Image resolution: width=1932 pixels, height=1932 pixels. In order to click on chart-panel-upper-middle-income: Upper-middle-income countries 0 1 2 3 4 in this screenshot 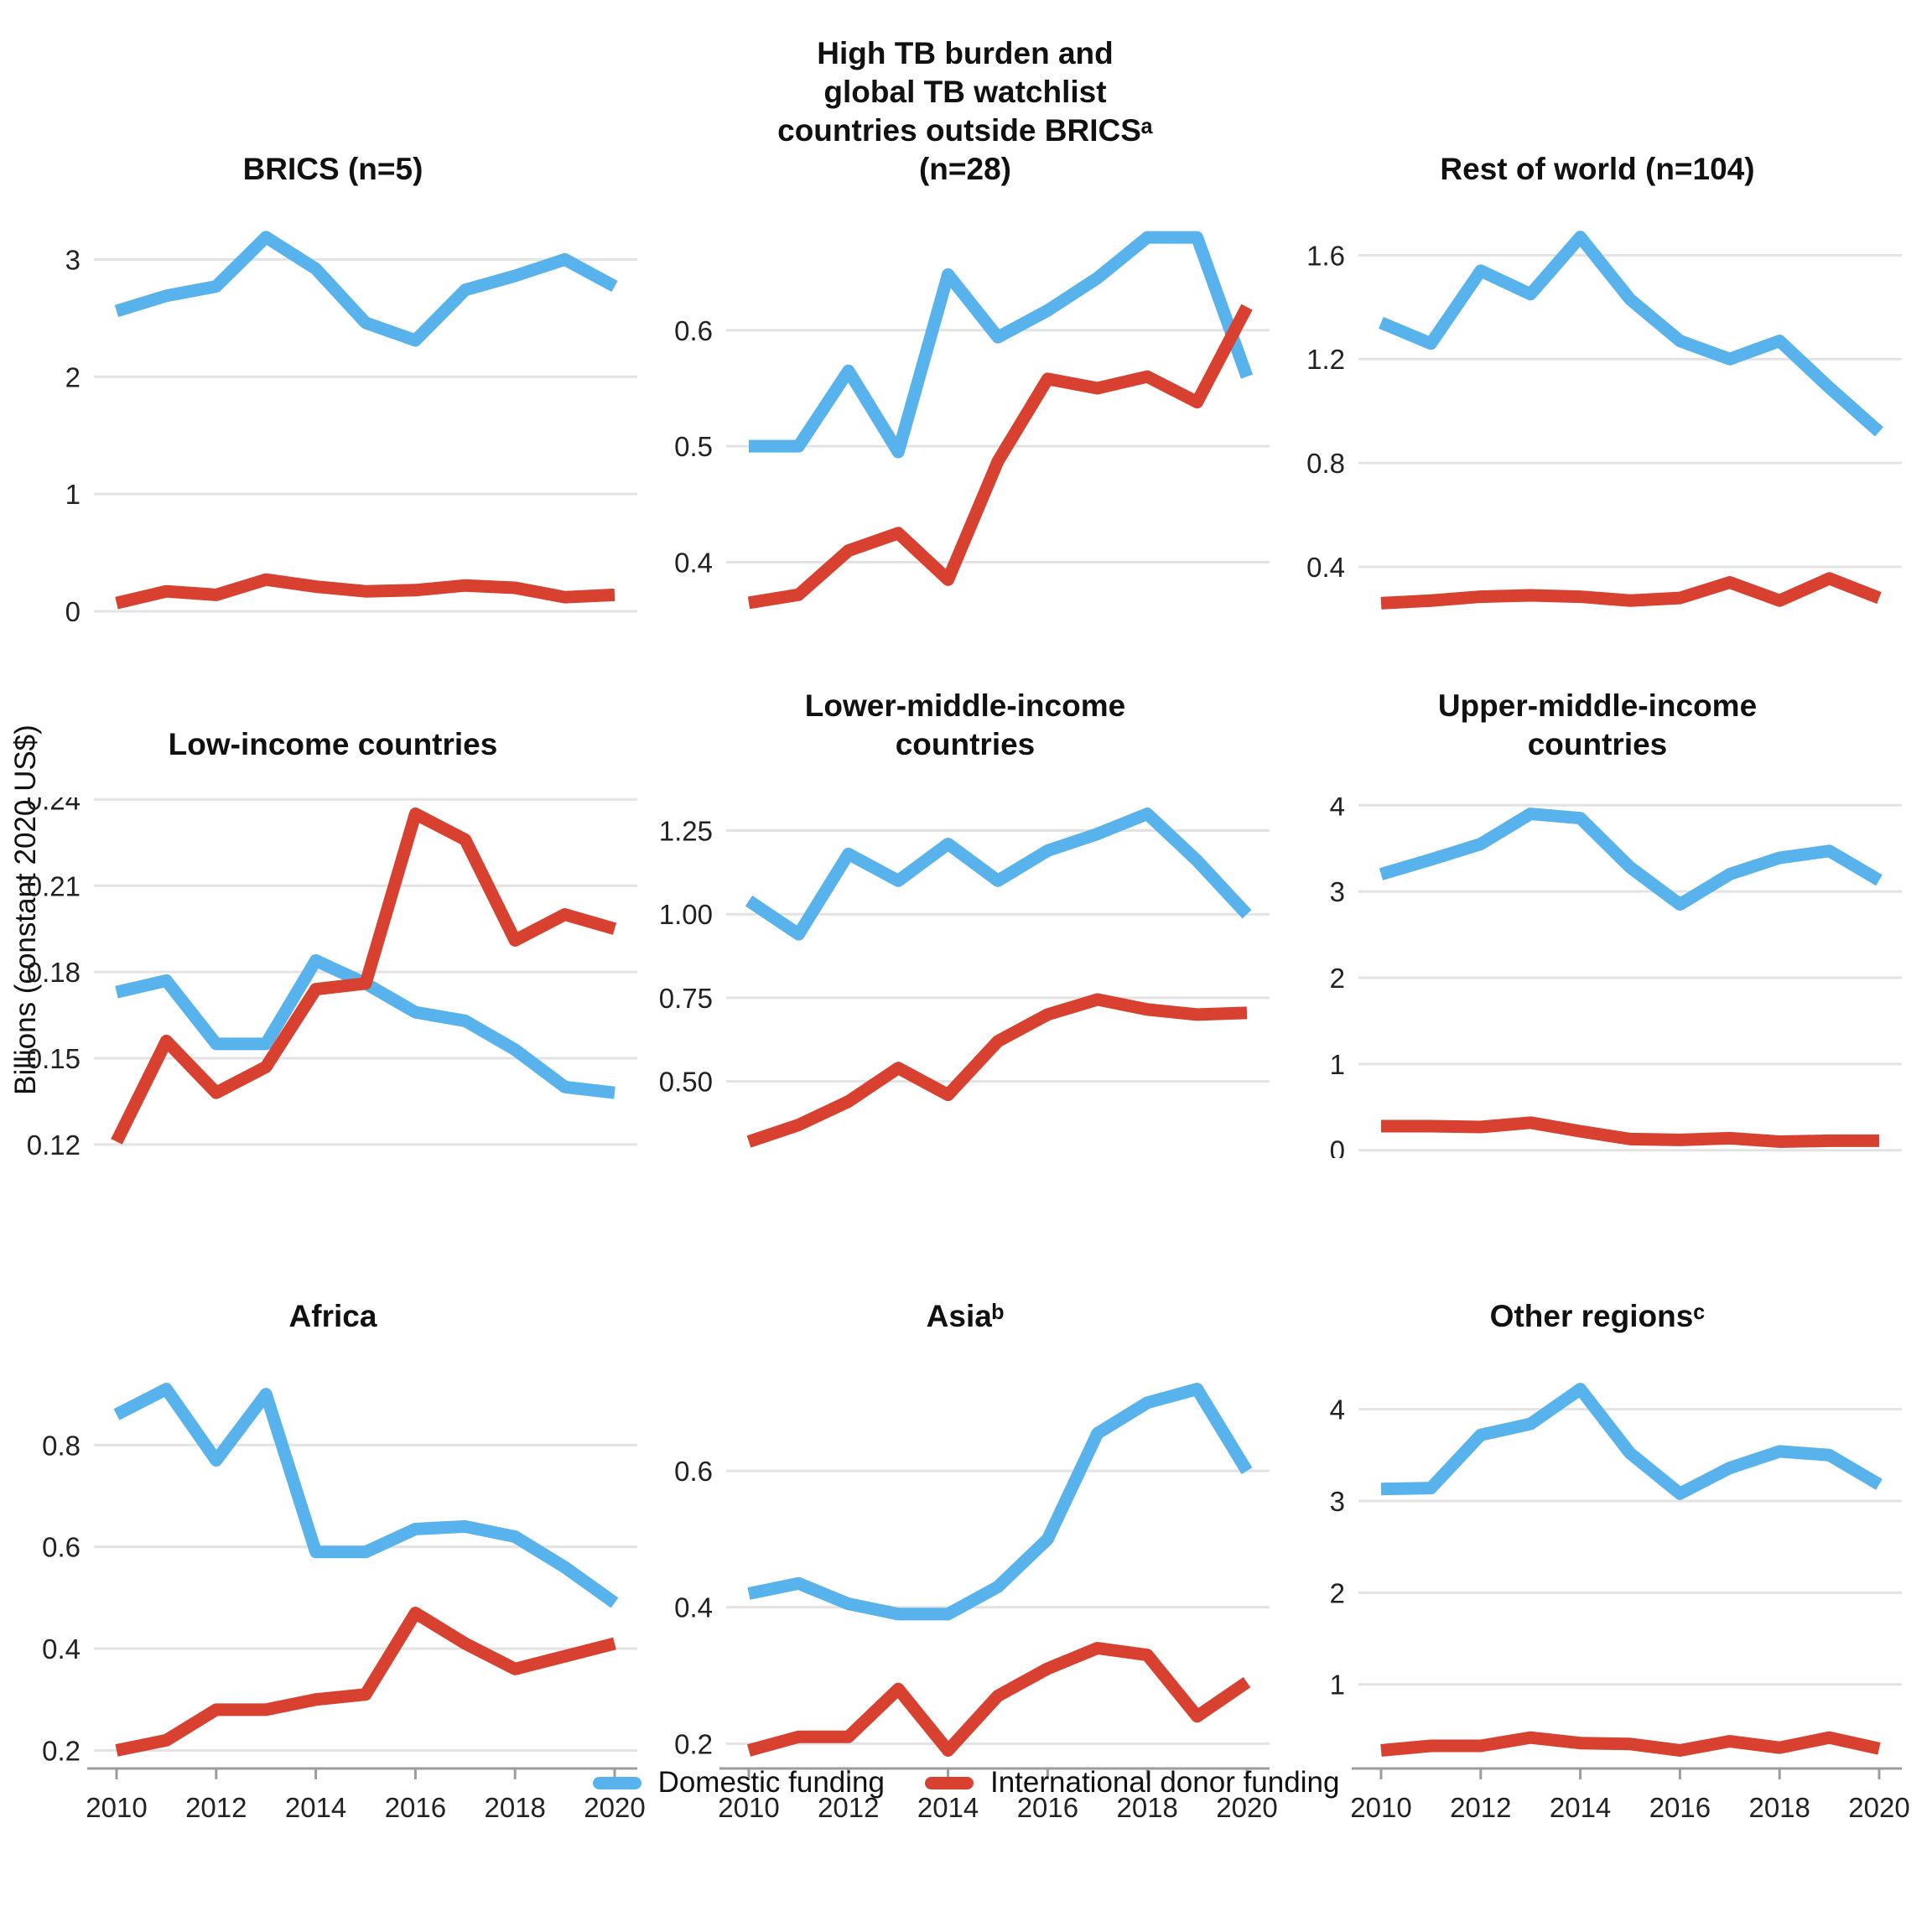, I will do `click(1597, 889)`.